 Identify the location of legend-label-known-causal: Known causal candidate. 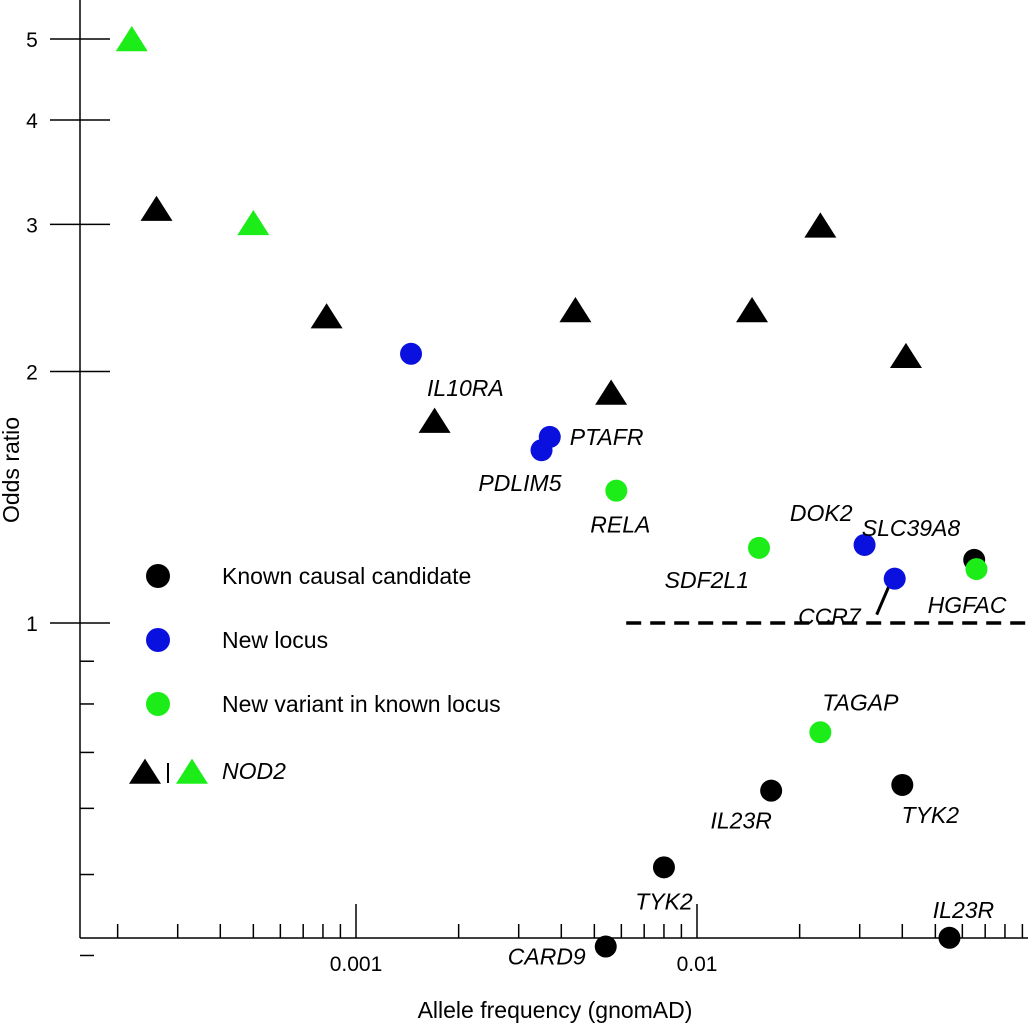
(346, 576).